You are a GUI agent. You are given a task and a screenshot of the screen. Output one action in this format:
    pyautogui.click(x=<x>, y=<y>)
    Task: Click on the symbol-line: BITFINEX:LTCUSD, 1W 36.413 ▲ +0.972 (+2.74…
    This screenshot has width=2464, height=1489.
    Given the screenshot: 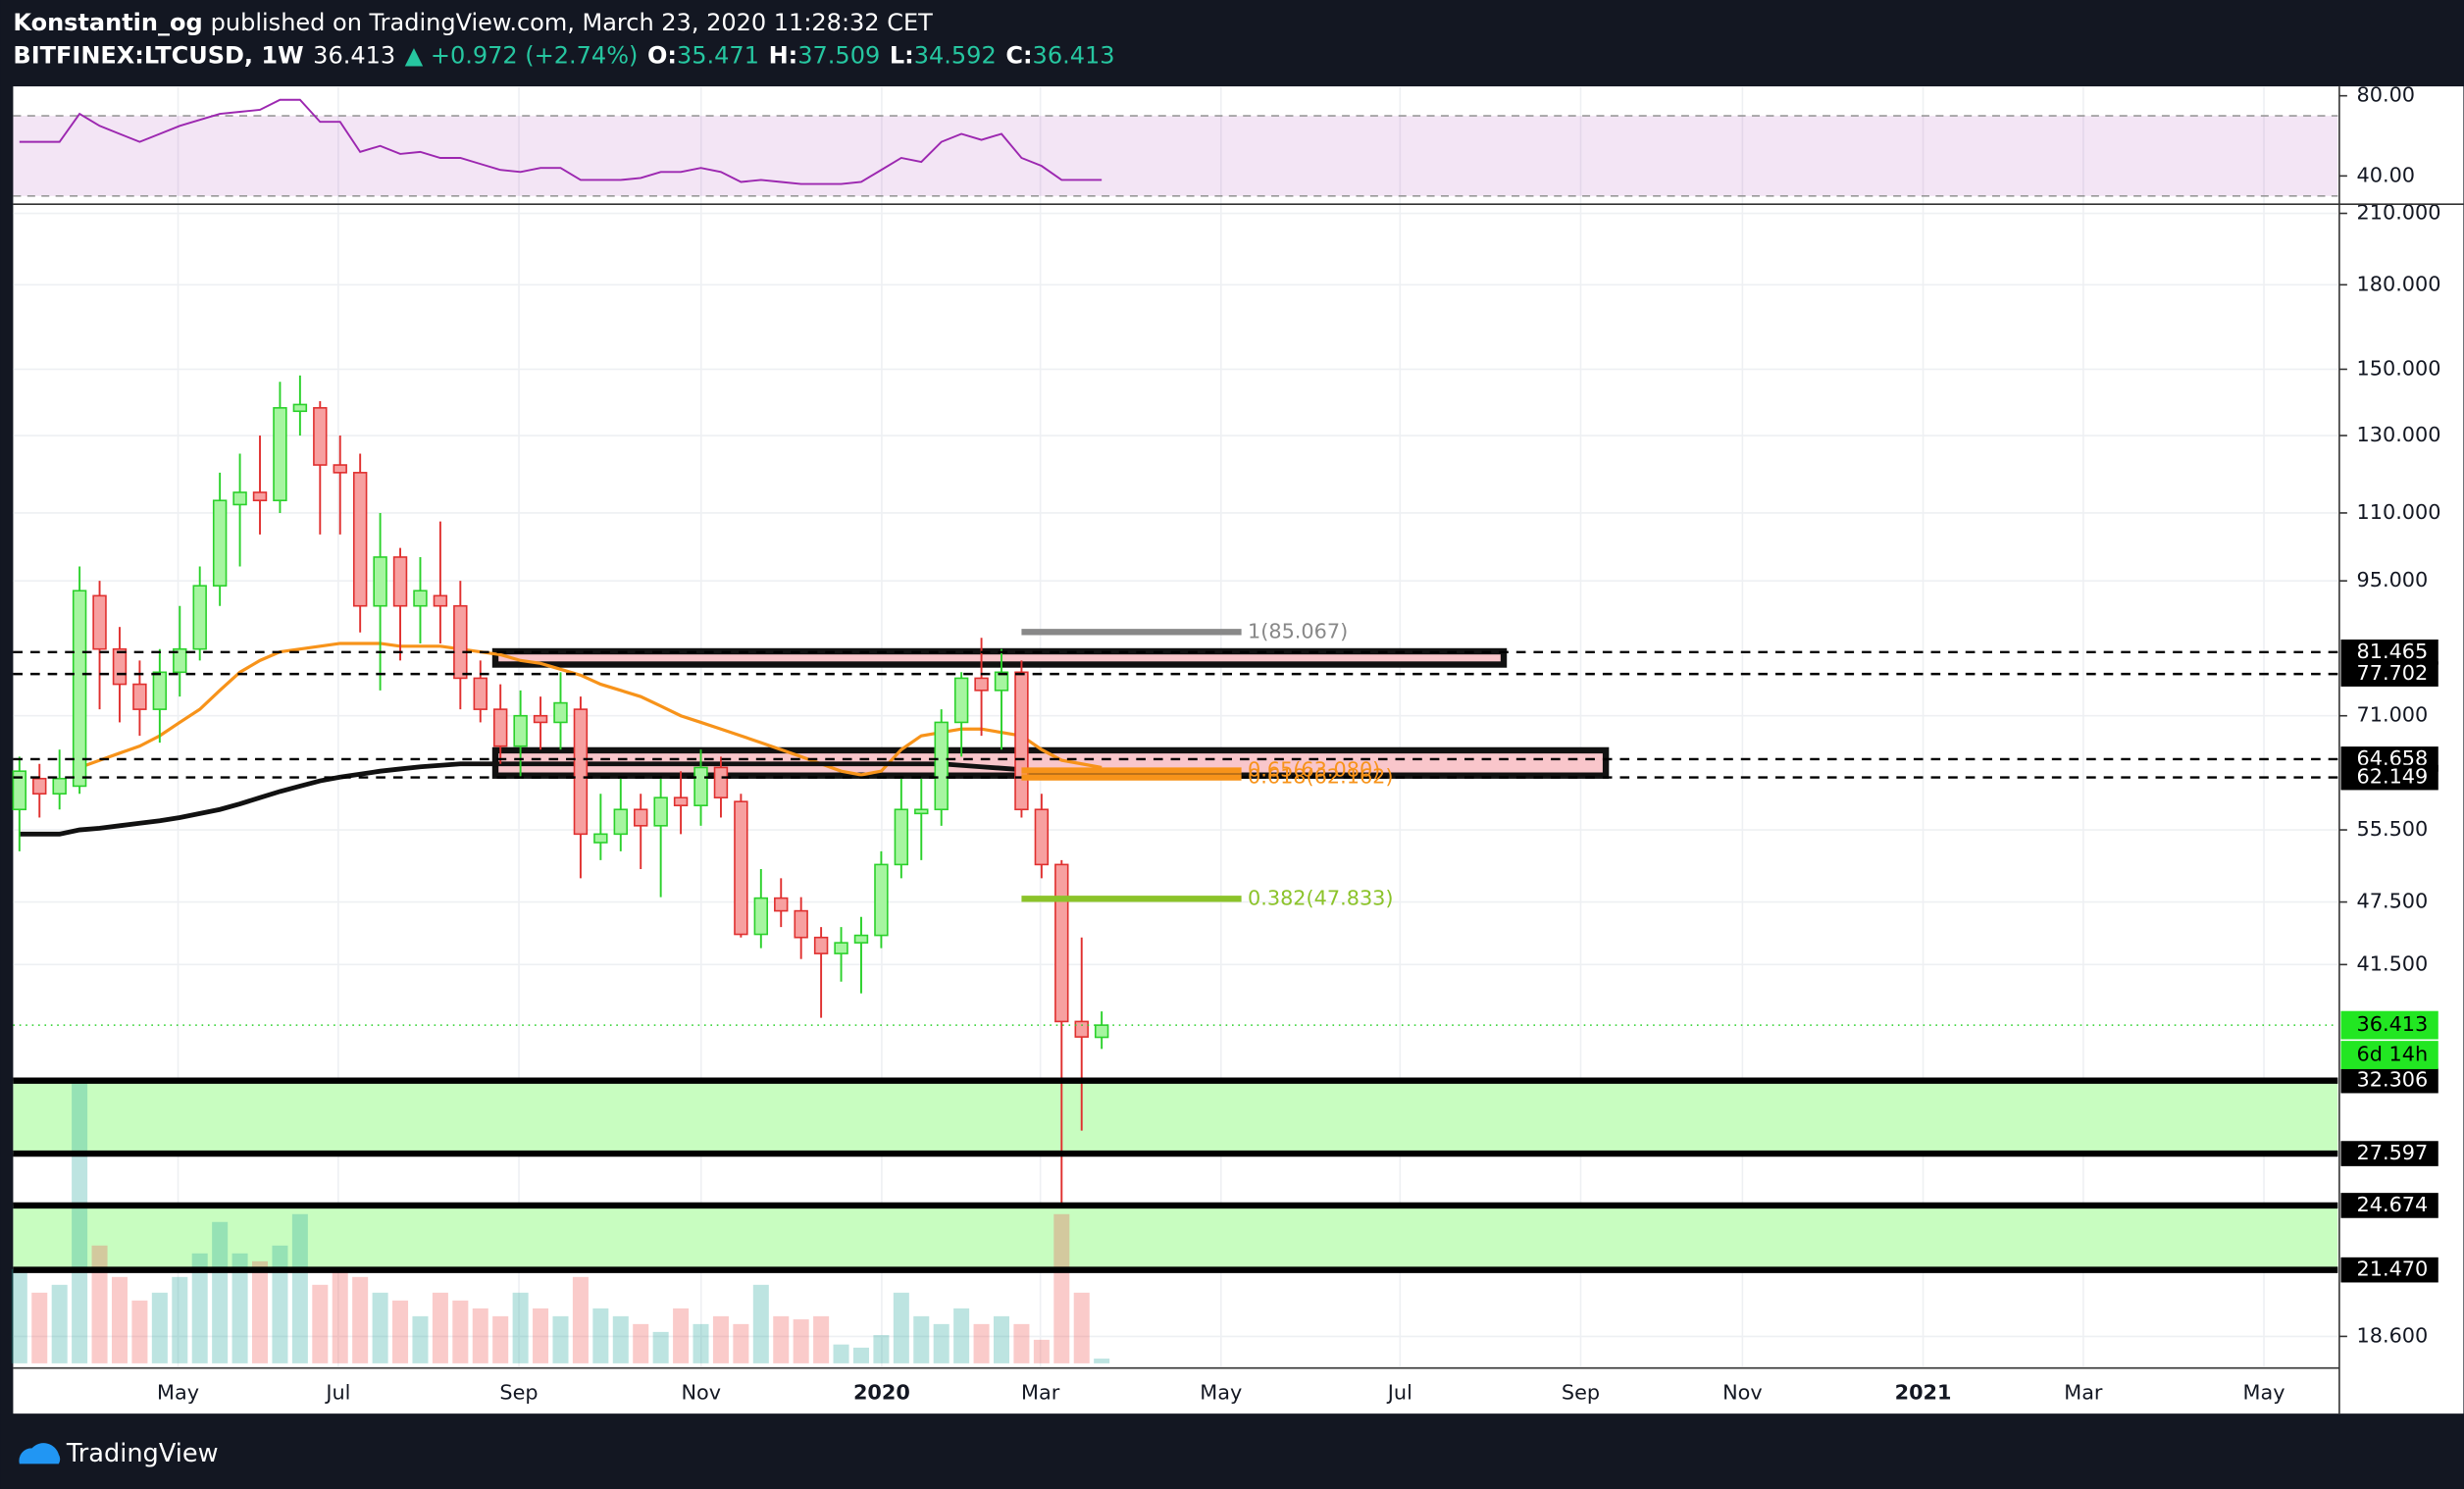 What is the action you would take?
    pyautogui.click(x=563, y=56)
    